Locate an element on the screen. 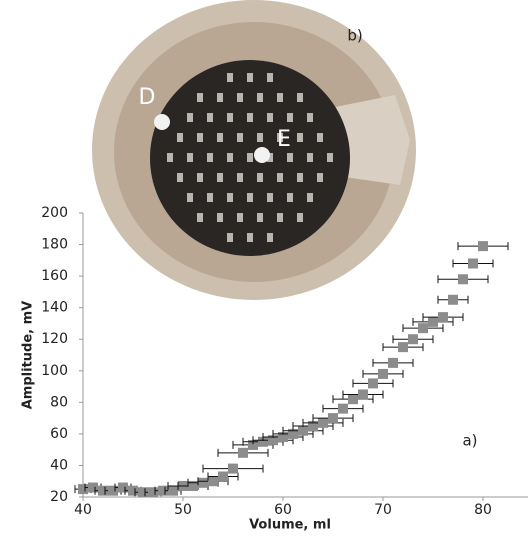  y-tick-label: 20 is located at coordinates (59, 497).